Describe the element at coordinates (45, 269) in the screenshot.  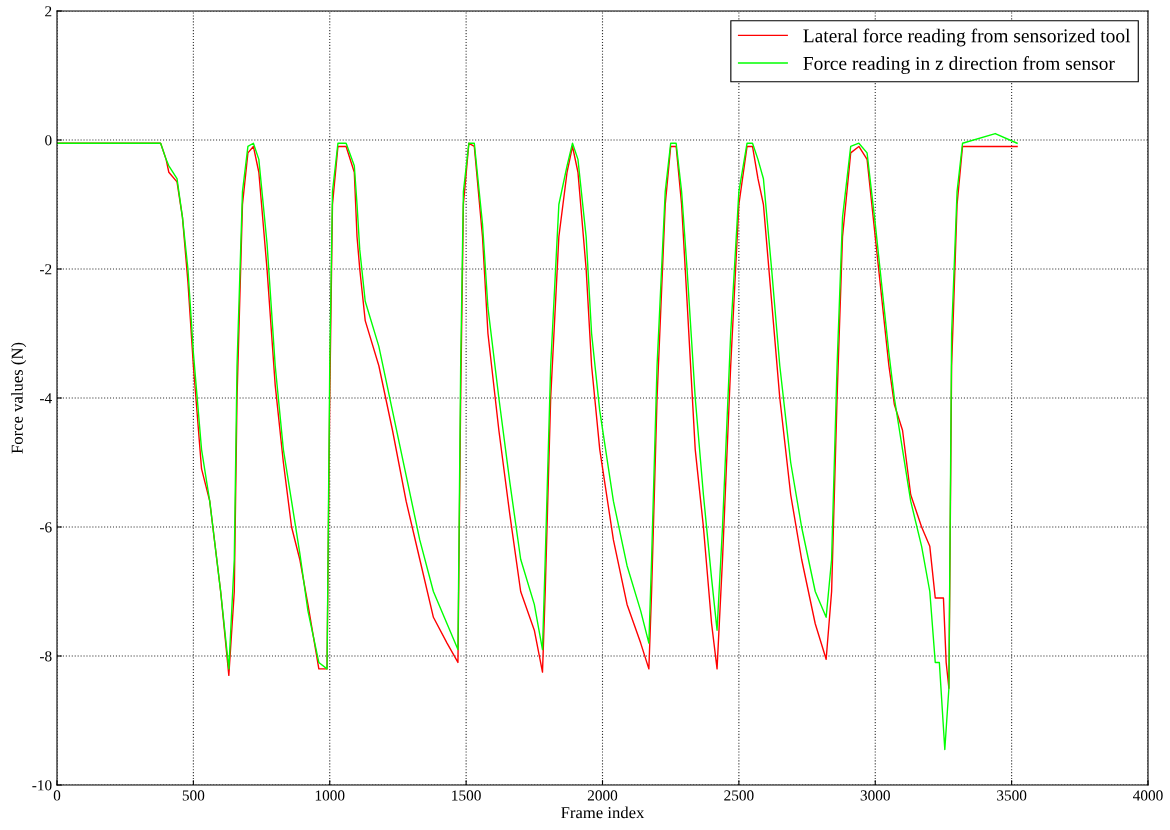
I see `y-tick-label: -2` at that location.